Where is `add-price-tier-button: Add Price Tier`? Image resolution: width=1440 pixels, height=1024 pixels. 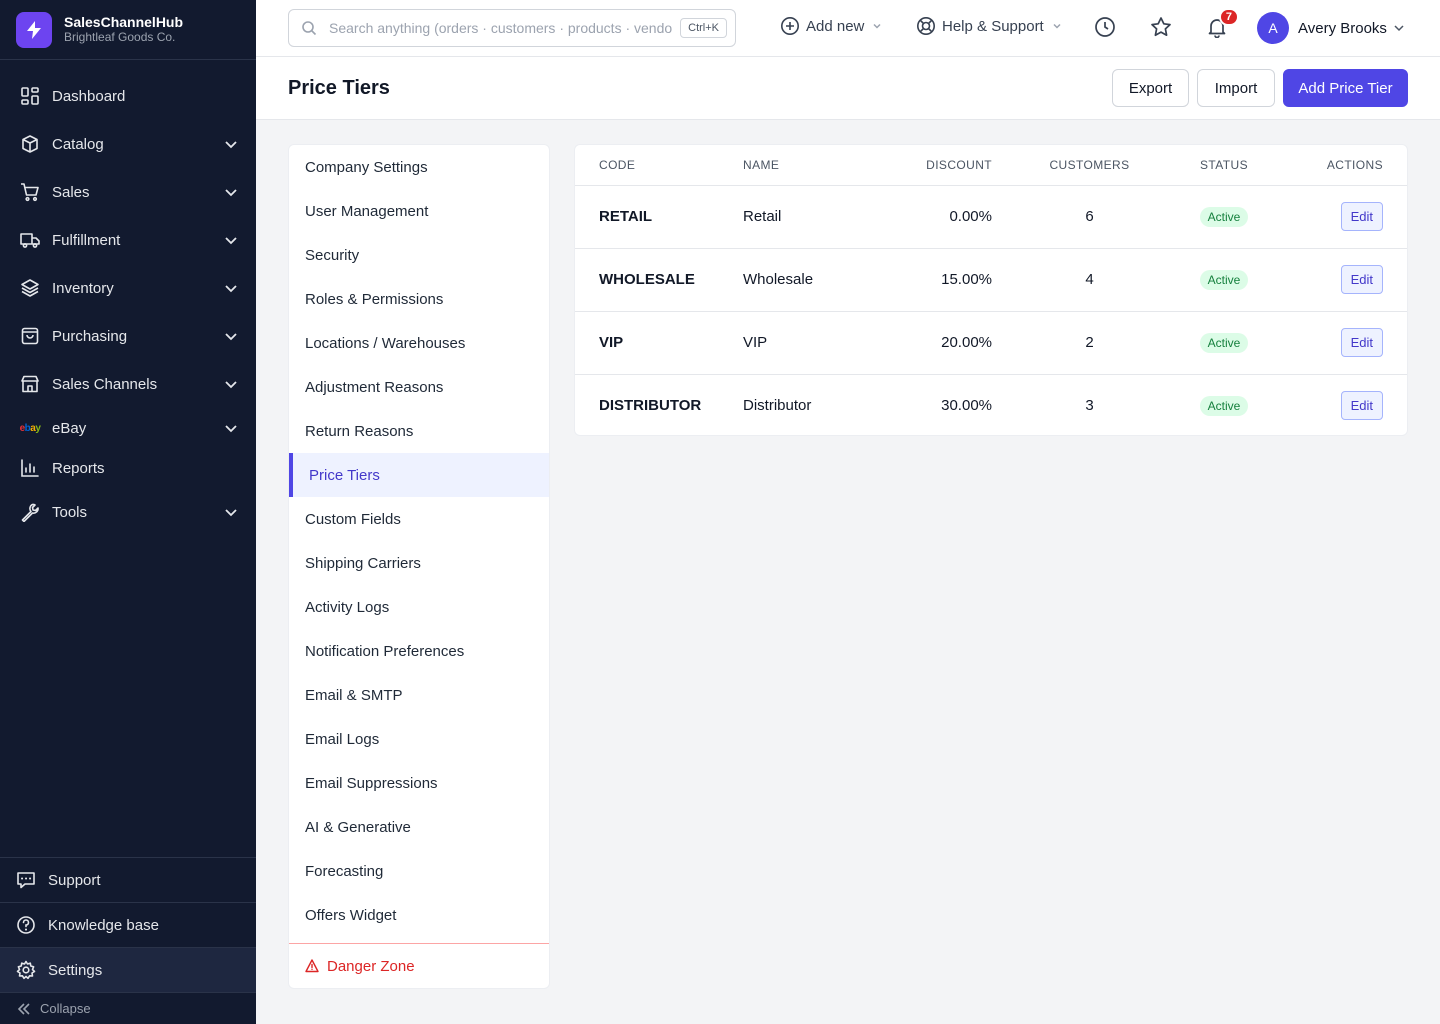
add-price-tier-button: Add Price Tier is located at coordinates (1345, 88).